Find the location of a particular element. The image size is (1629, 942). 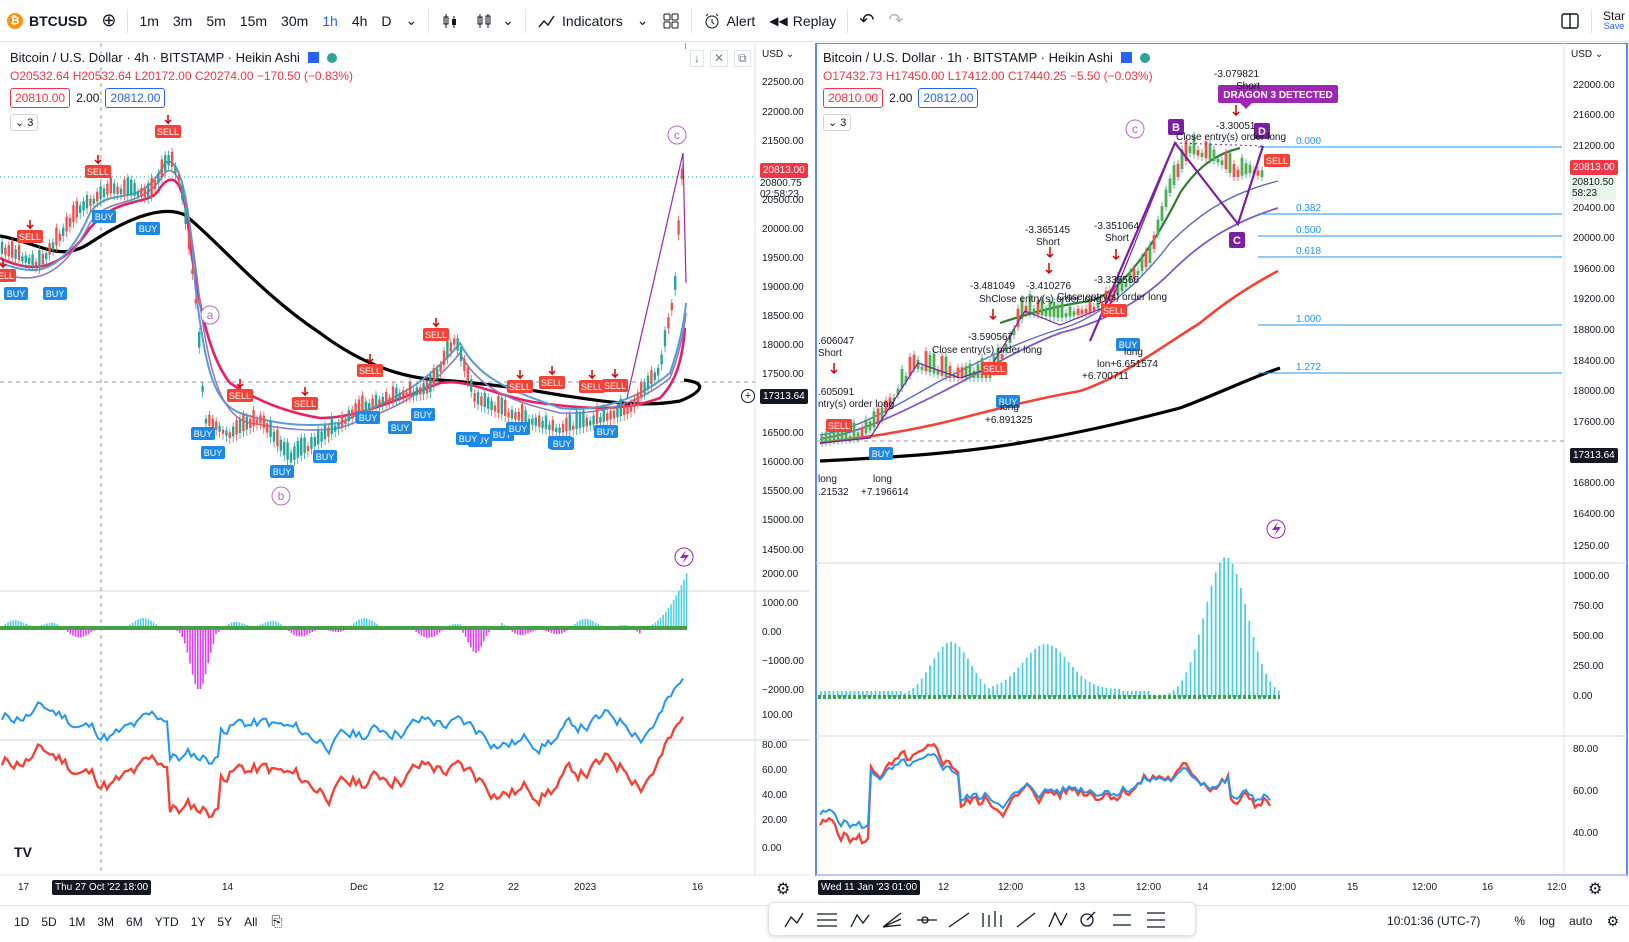

symbol-search: ₿ BTCUSD is located at coordinates (47, 21).